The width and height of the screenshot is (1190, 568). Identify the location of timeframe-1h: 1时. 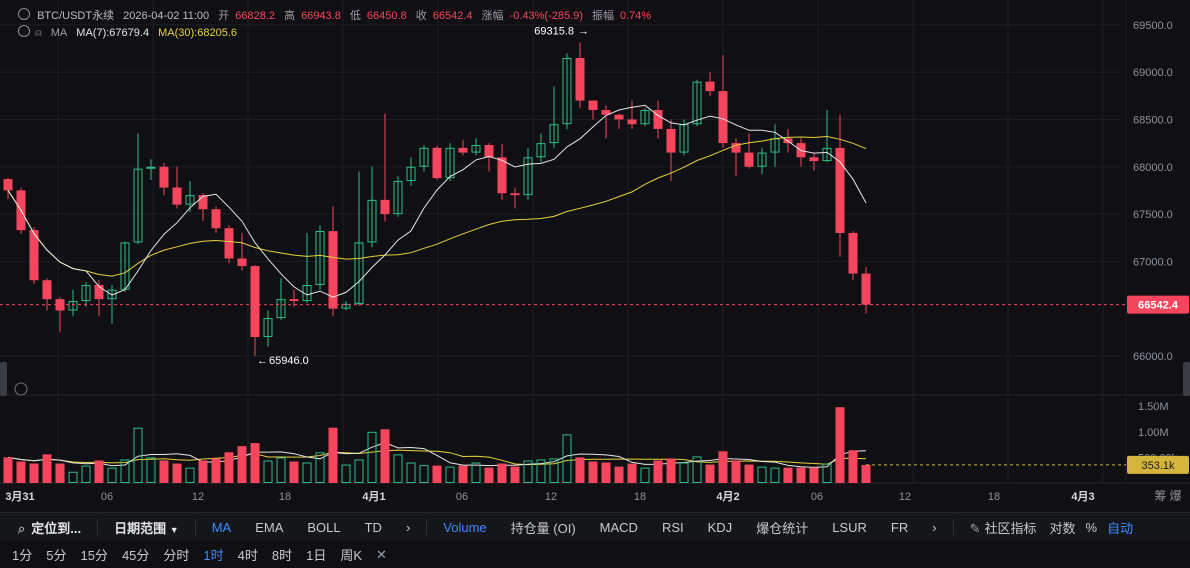
(213, 555).